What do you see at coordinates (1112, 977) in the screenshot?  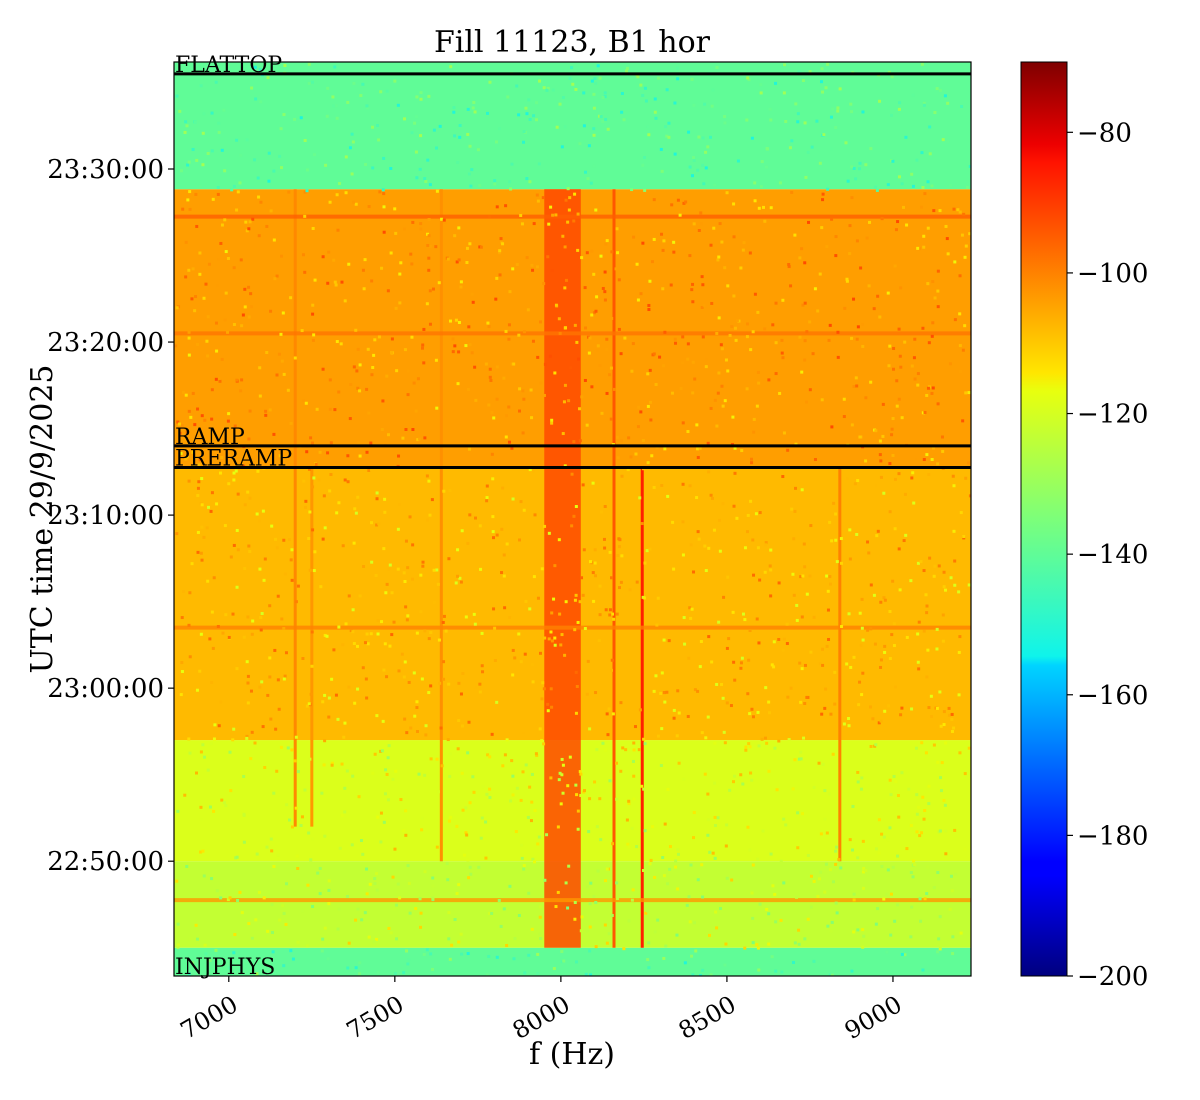 I see `colorbar-tick-label: −200` at bounding box center [1112, 977].